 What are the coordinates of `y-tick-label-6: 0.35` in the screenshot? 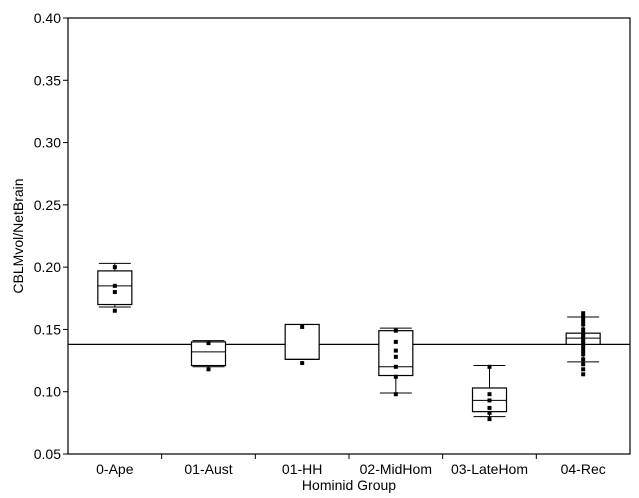 It's located at (47, 80).